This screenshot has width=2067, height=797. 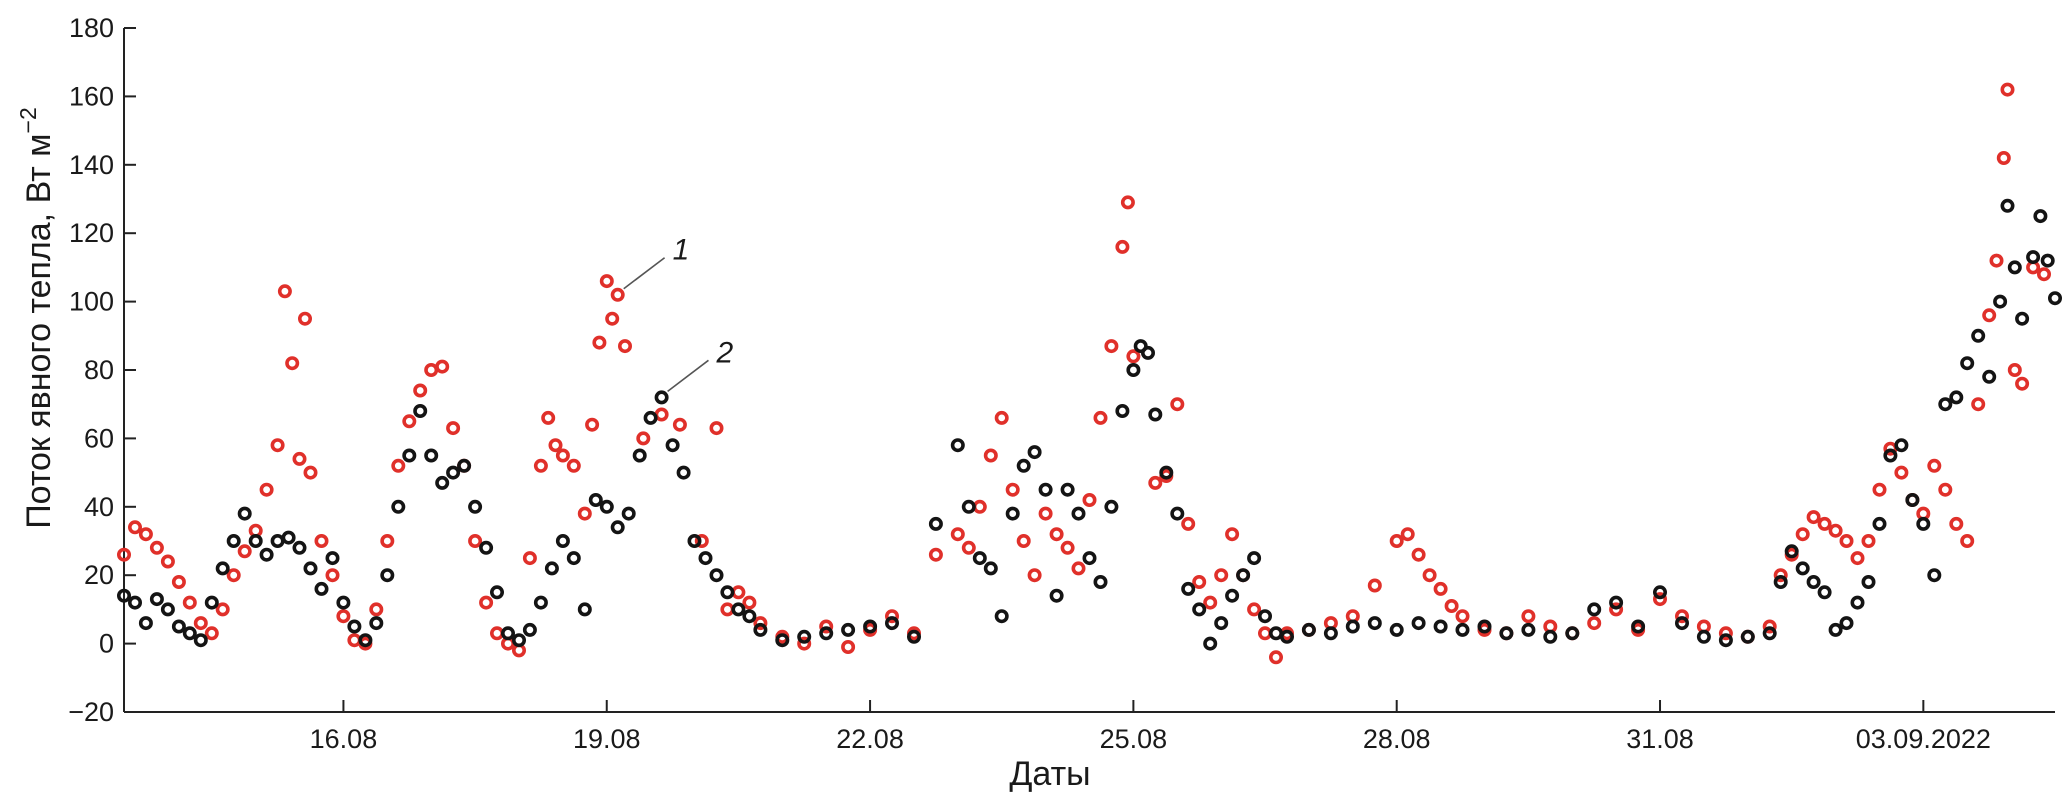 What do you see at coordinates (106, 644) in the screenshot?
I see `y-tick-label: 0` at bounding box center [106, 644].